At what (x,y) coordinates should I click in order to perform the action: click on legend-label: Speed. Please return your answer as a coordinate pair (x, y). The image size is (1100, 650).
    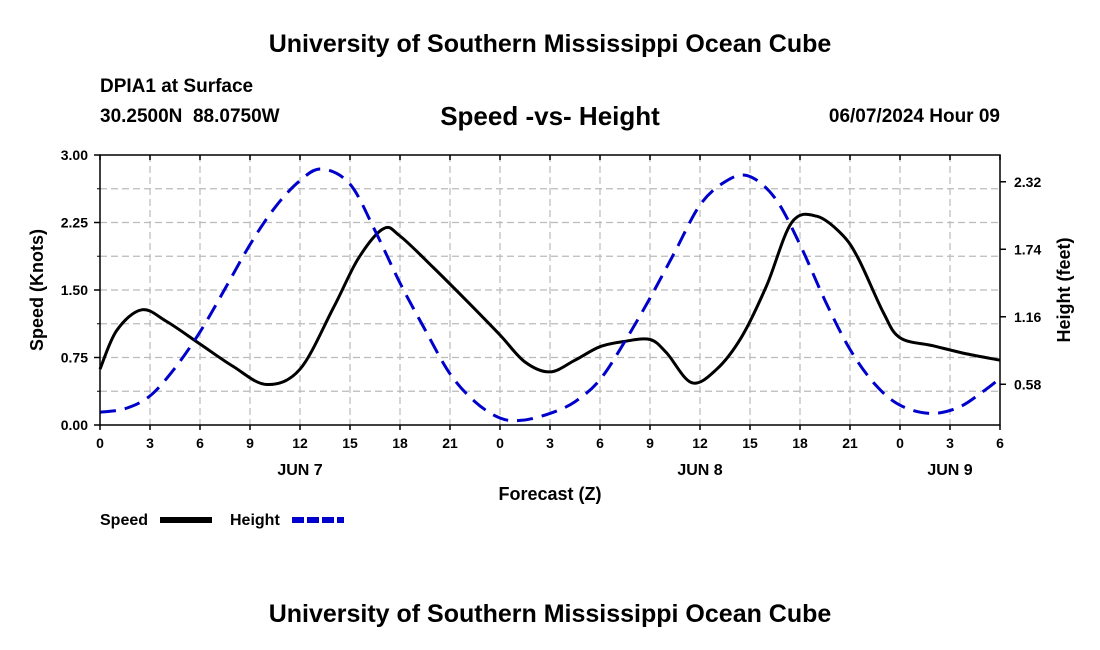
    Looking at the image, I should click on (124, 520).